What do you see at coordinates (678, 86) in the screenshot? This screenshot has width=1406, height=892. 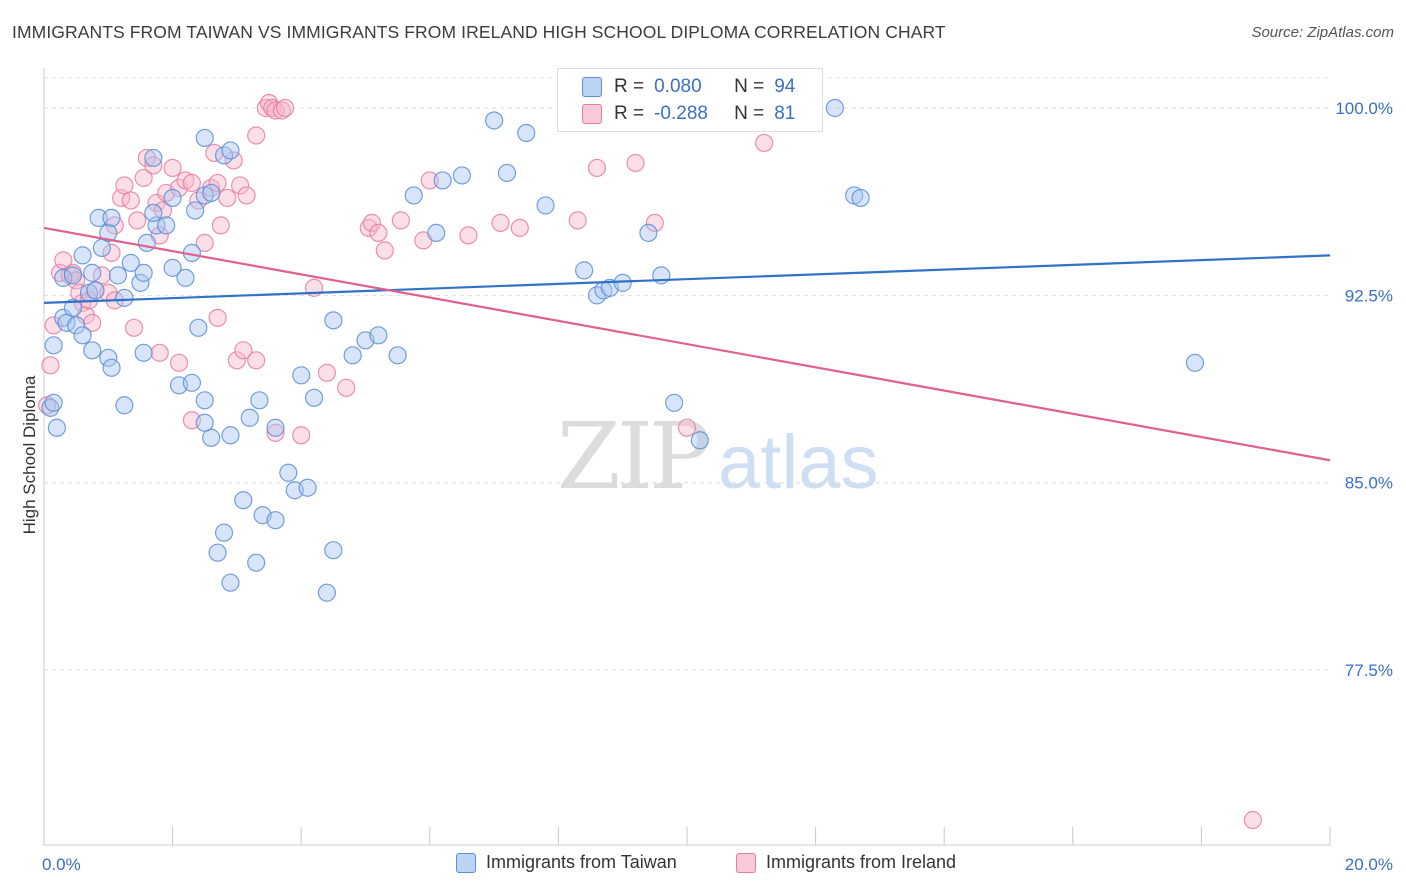 I see `legend-r-value-taiwan: 0.080` at bounding box center [678, 86].